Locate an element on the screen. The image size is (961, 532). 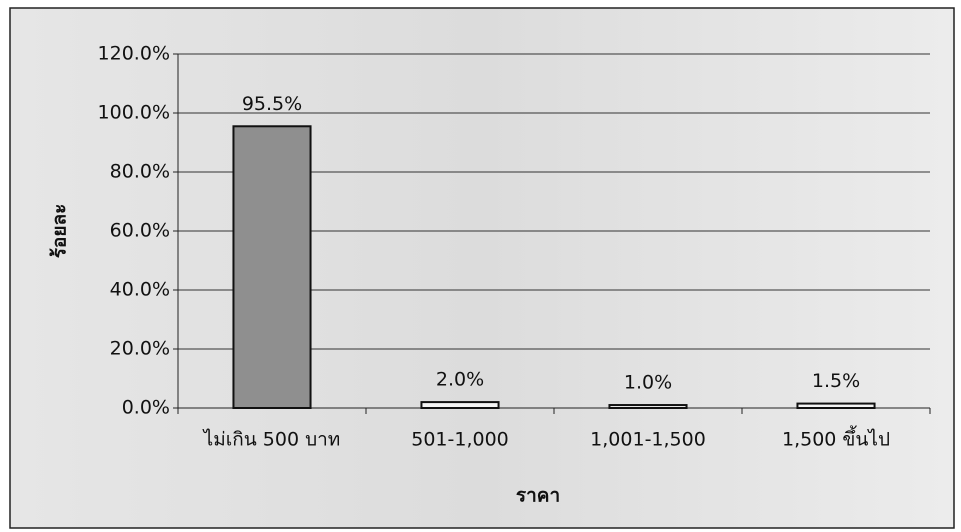
y-tick-label: 120.0% is located at coordinates (134, 54).